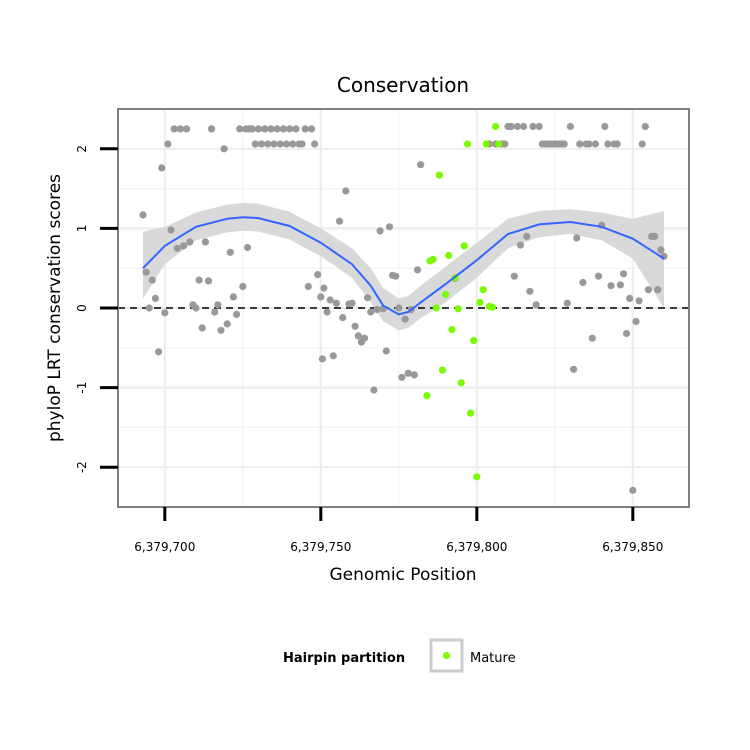  What do you see at coordinates (446, 655) in the screenshot?
I see `legend-mature-dot` at bounding box center [446, 655].